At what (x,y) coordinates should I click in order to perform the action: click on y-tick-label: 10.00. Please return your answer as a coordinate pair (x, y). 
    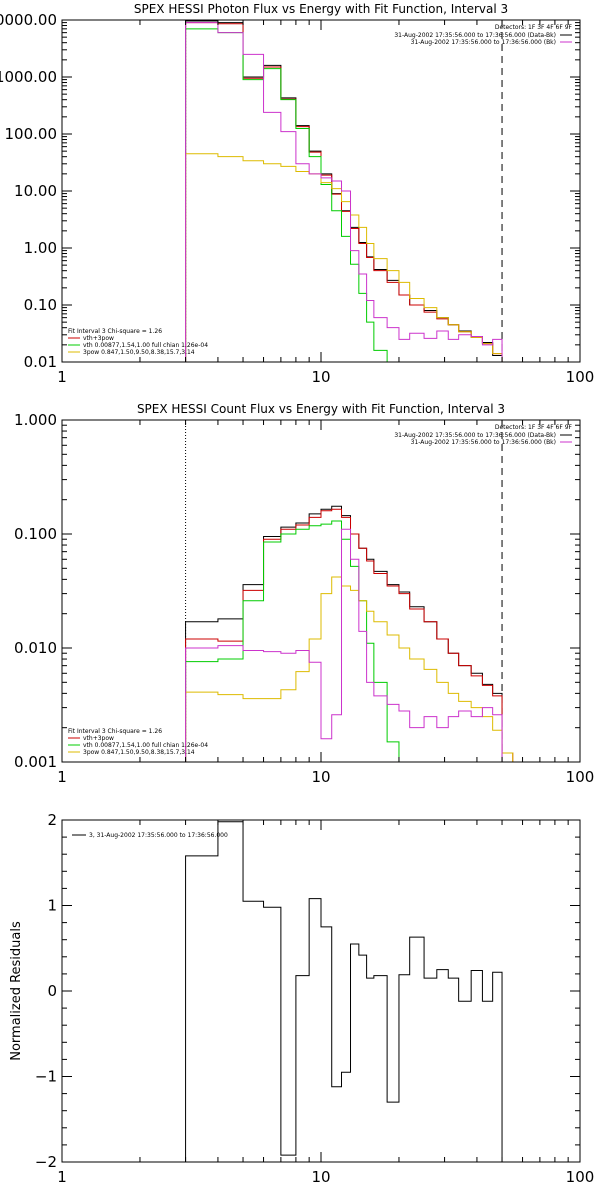
    Looking at the image, I should click on (35, 191).